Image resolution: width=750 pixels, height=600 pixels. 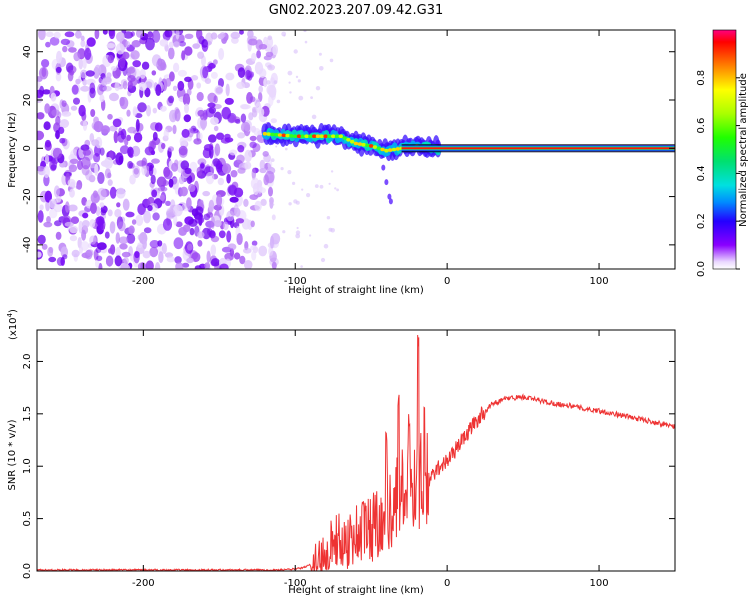 What do you see at coordinates (27, 196) in the screenshot?
I see `y-tick-label: -20` at bounding box center [27, 196].